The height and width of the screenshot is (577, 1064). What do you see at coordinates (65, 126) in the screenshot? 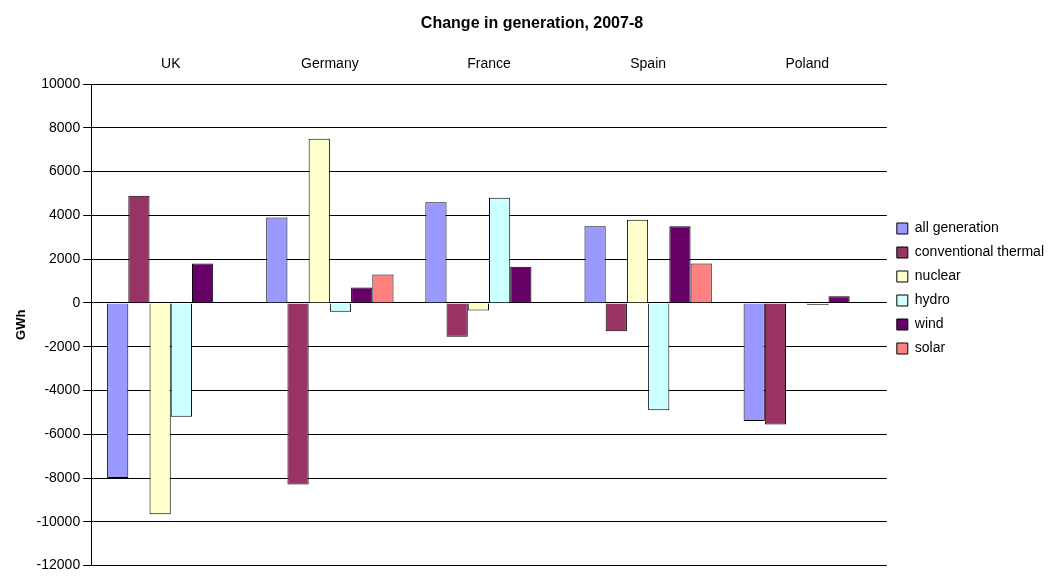
I see `y-tick-label: 8000` at bounding box center [65, 126].